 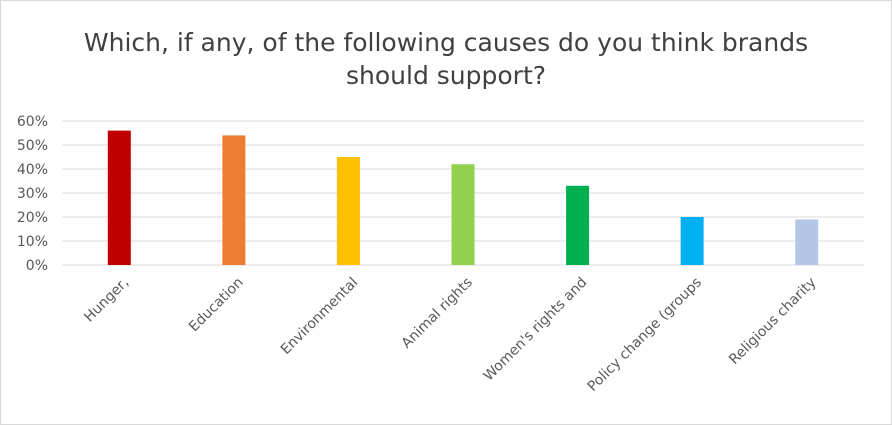 I want to click on y-tick-label: 10%, so click(x=32, y=242).